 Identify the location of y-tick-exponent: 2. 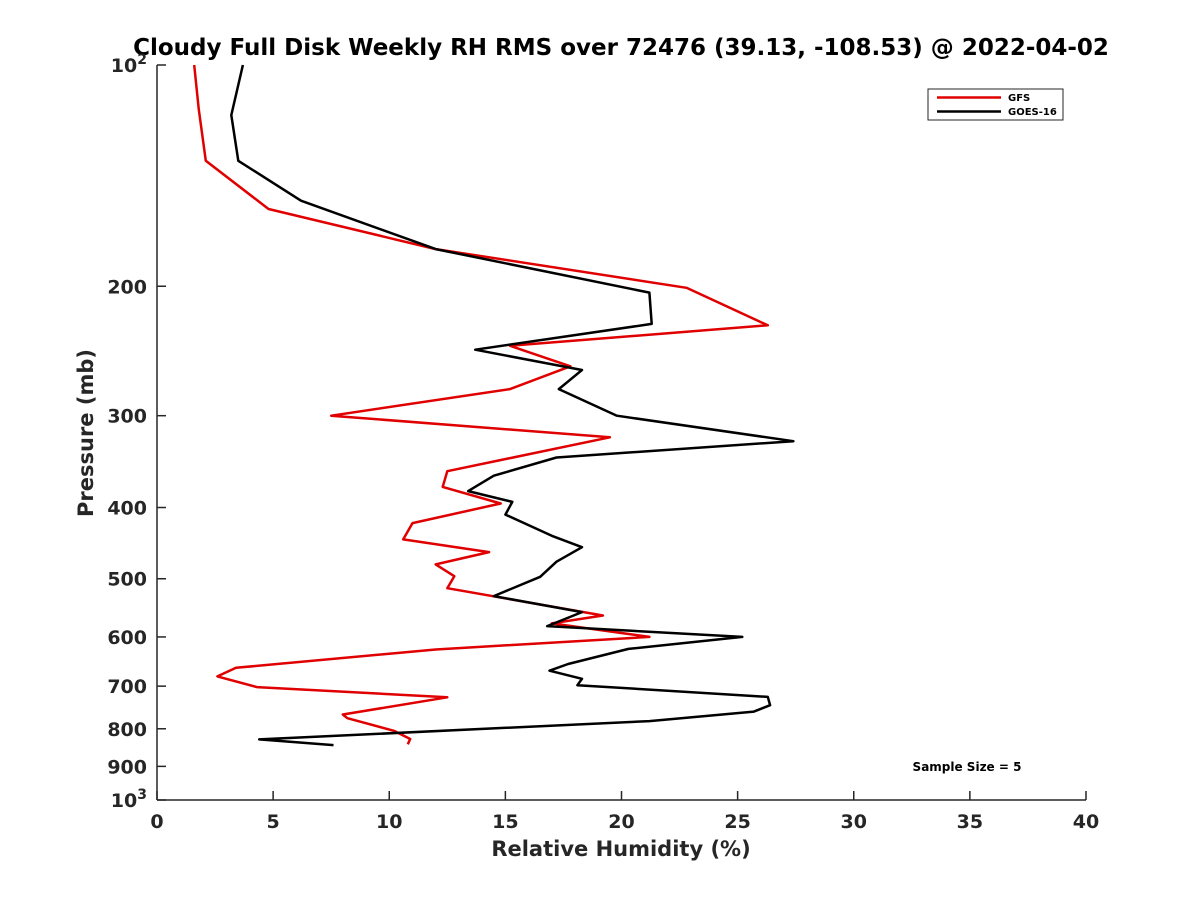
(142, 60).